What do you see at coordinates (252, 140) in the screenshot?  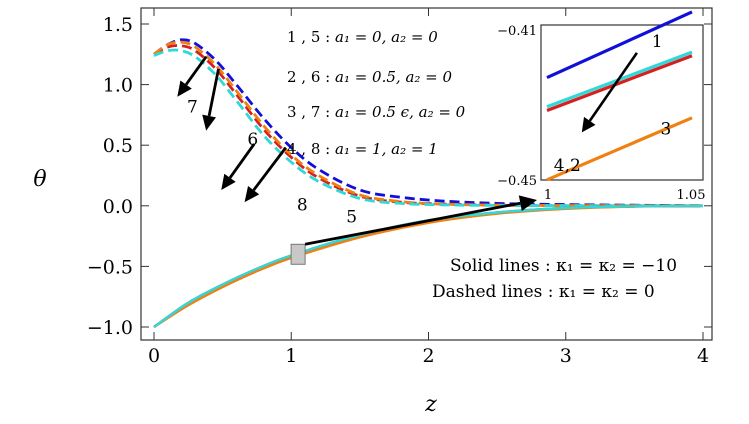 I see `curve-label-6: 6` at bounding box center [252, 140].